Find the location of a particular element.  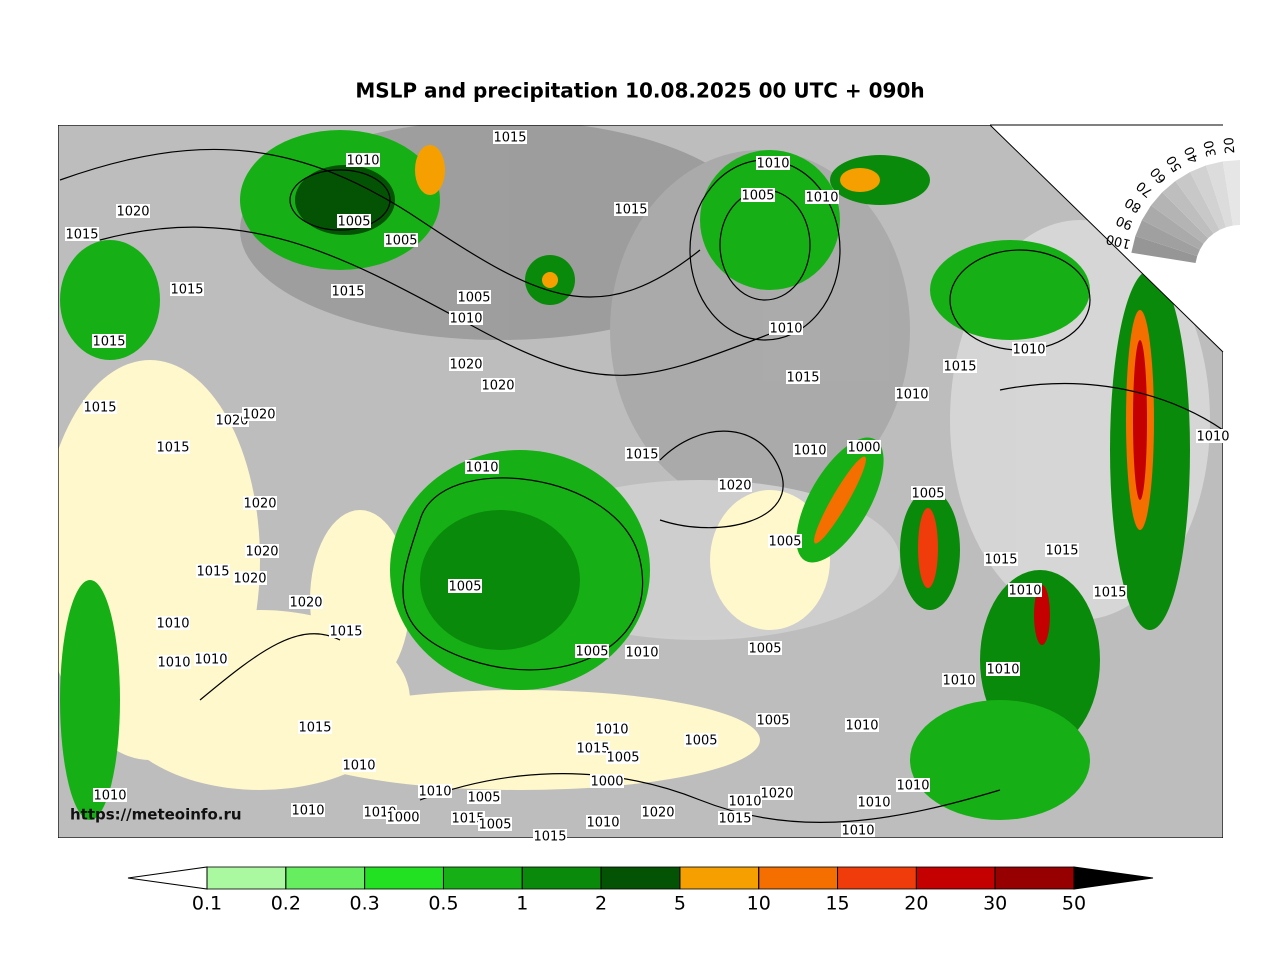

colorbar-label: 2 is located at coordinates (601, 904).